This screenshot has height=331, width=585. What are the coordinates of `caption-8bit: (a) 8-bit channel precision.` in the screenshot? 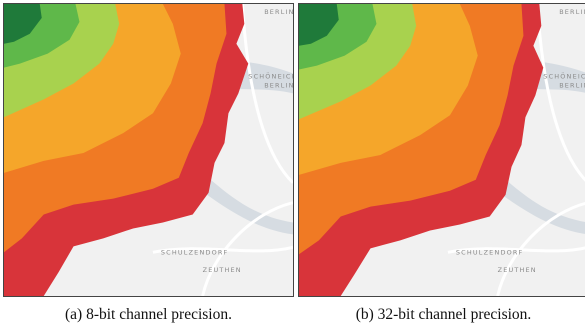 It's located at (148, 314).